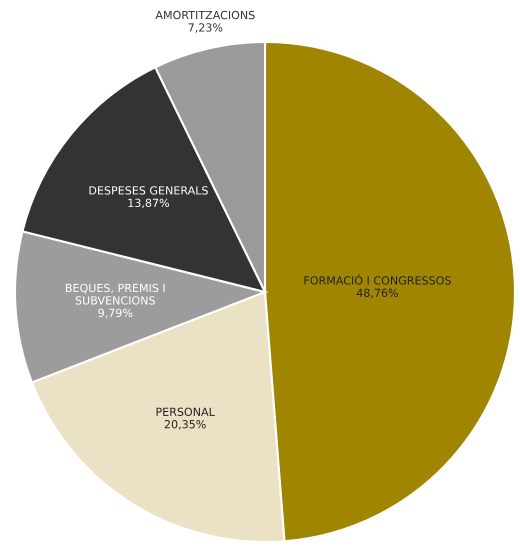 Image resolution: width=520 pixels, height=550 pixels. What do you see at coordinates (185, 412) in the screenshot?
I see `slice-label: PERSONAL` at bounding box center [185, 412].